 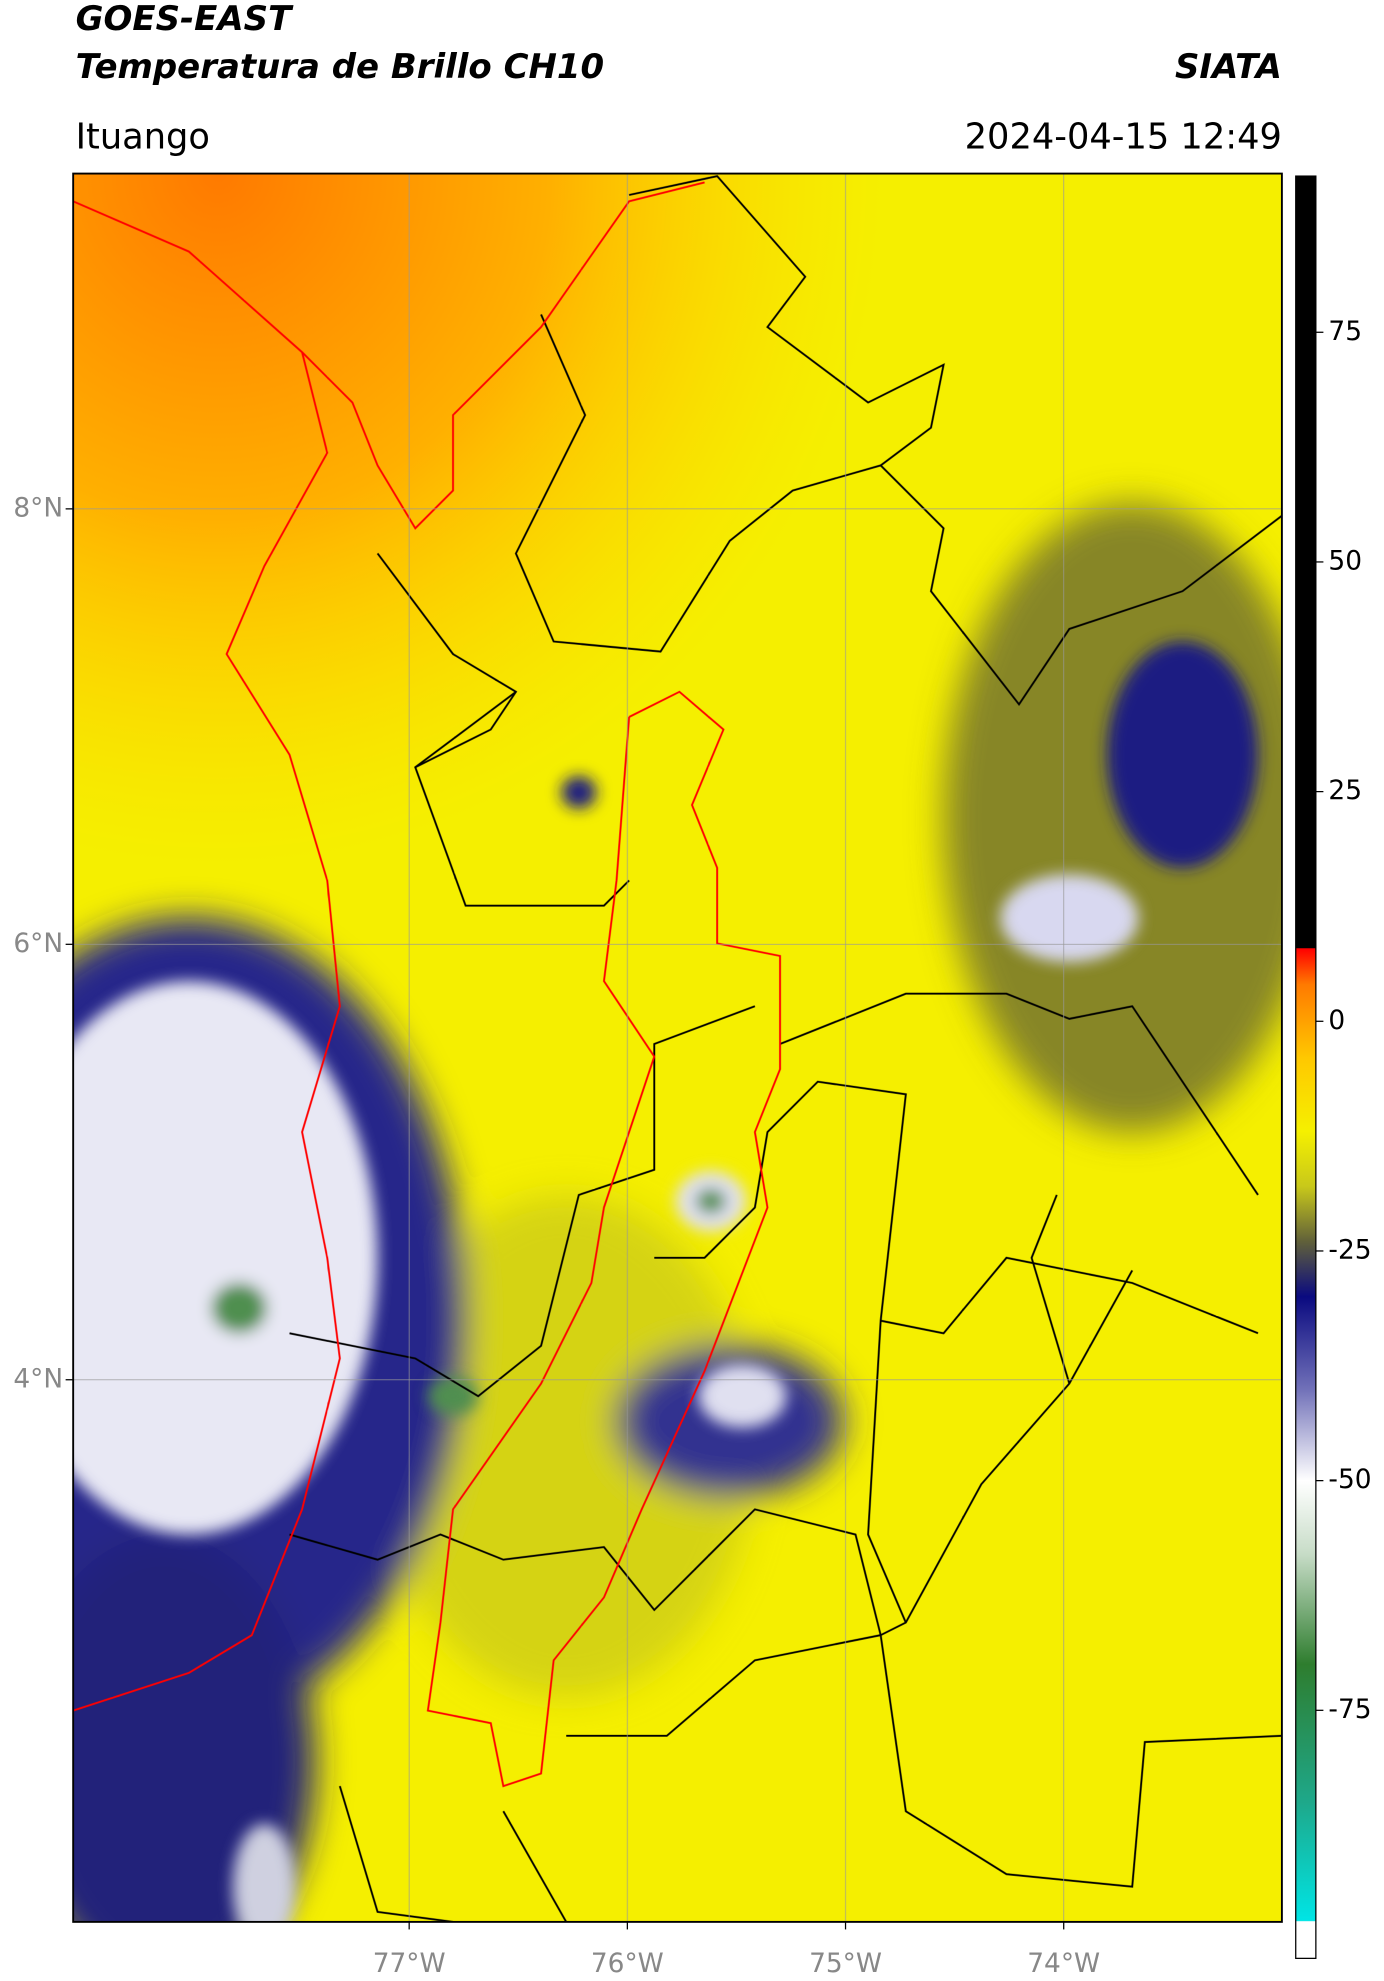 What do you see at coordinates (185, 19) in the screenshot?
I see `title: GOES-EAST` at bounding box center [185, 19].